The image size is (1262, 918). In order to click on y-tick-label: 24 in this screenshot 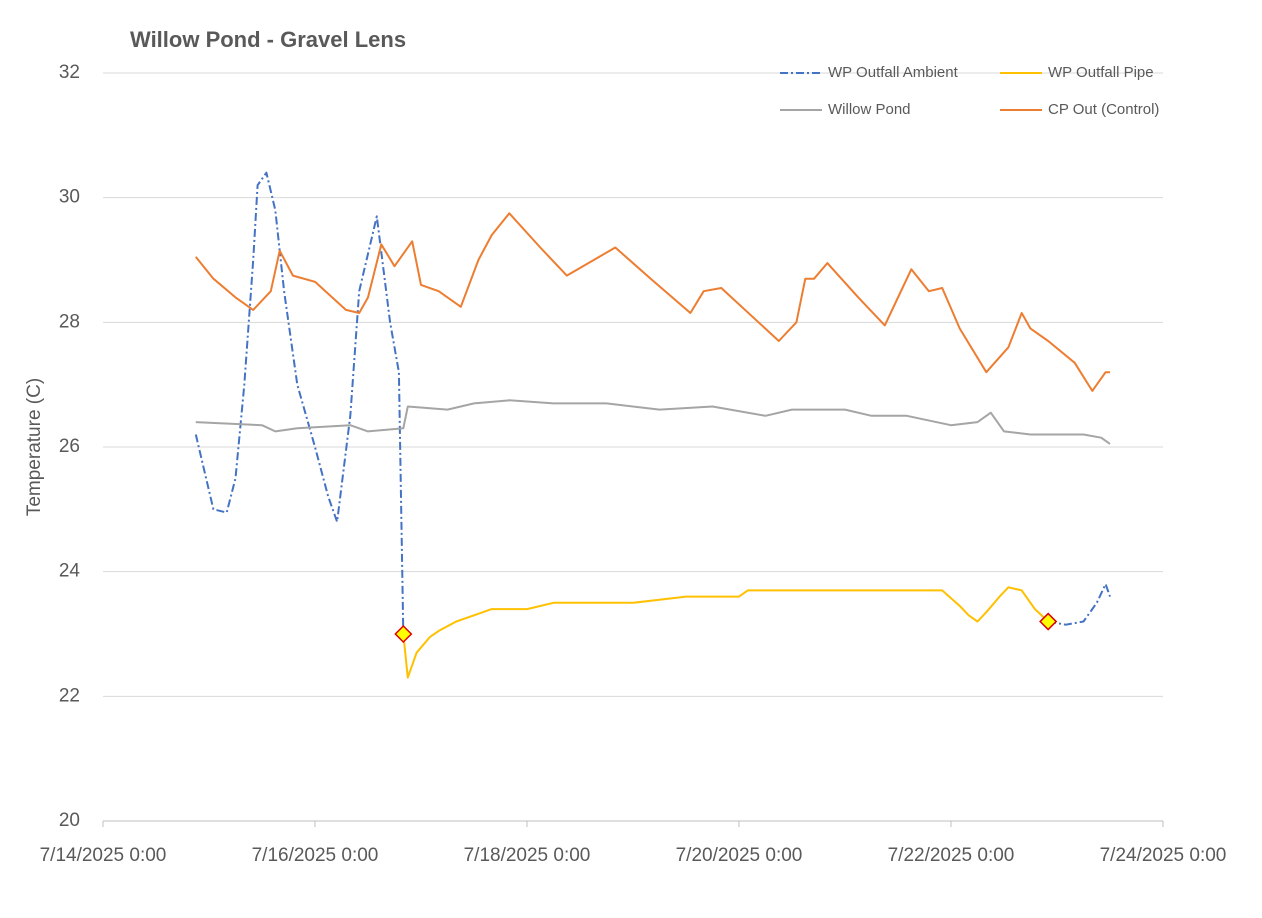, I will do `click(70, 571)`.